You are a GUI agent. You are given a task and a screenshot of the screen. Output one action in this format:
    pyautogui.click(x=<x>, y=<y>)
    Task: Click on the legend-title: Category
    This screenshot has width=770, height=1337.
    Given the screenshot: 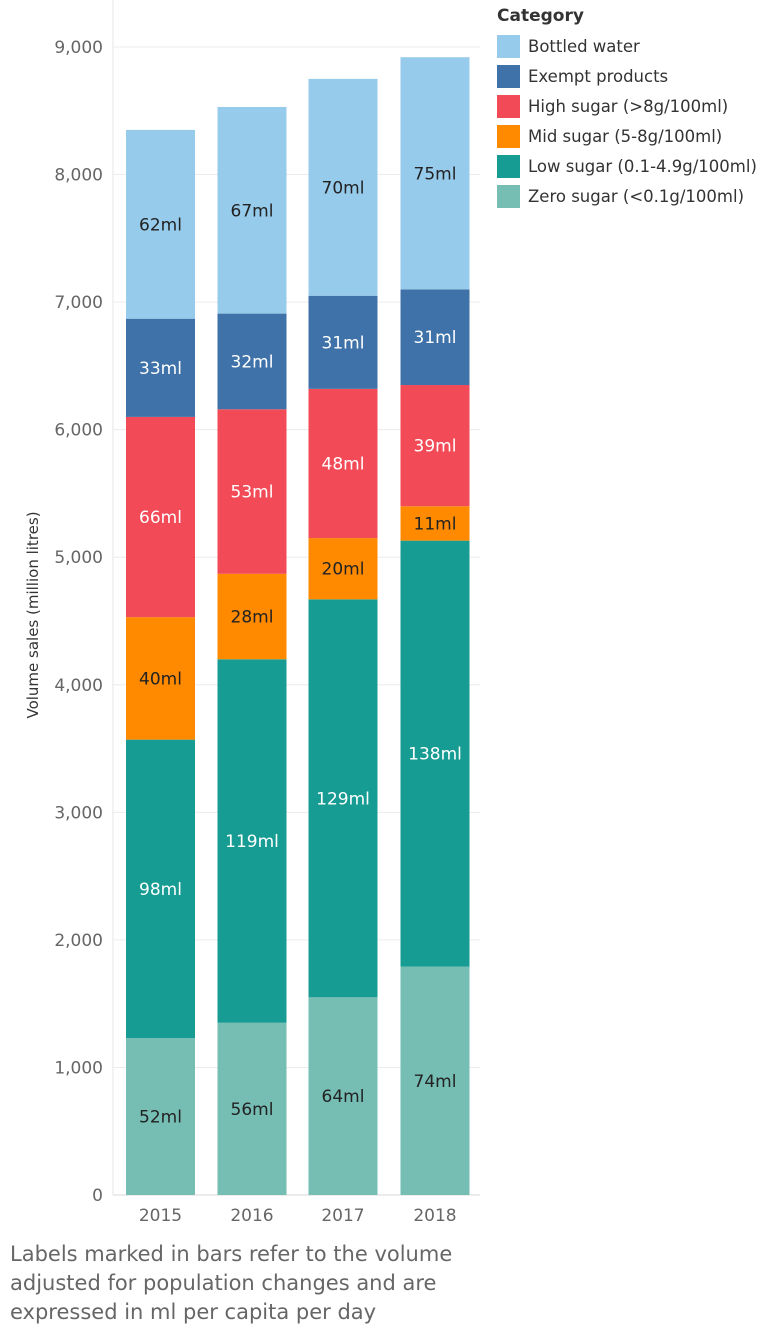 What is the action you would take?
    pyautogui.click(x=540, y=16)
    